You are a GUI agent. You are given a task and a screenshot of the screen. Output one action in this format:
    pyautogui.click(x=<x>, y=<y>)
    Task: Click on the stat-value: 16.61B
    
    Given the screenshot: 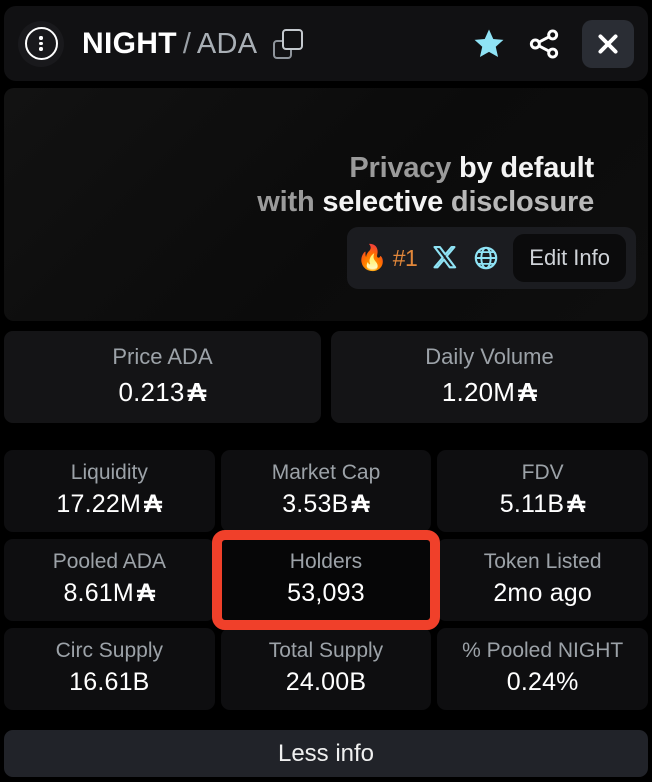 What is the action you would take?
    pyautogui.click(x=109, y=682)
    